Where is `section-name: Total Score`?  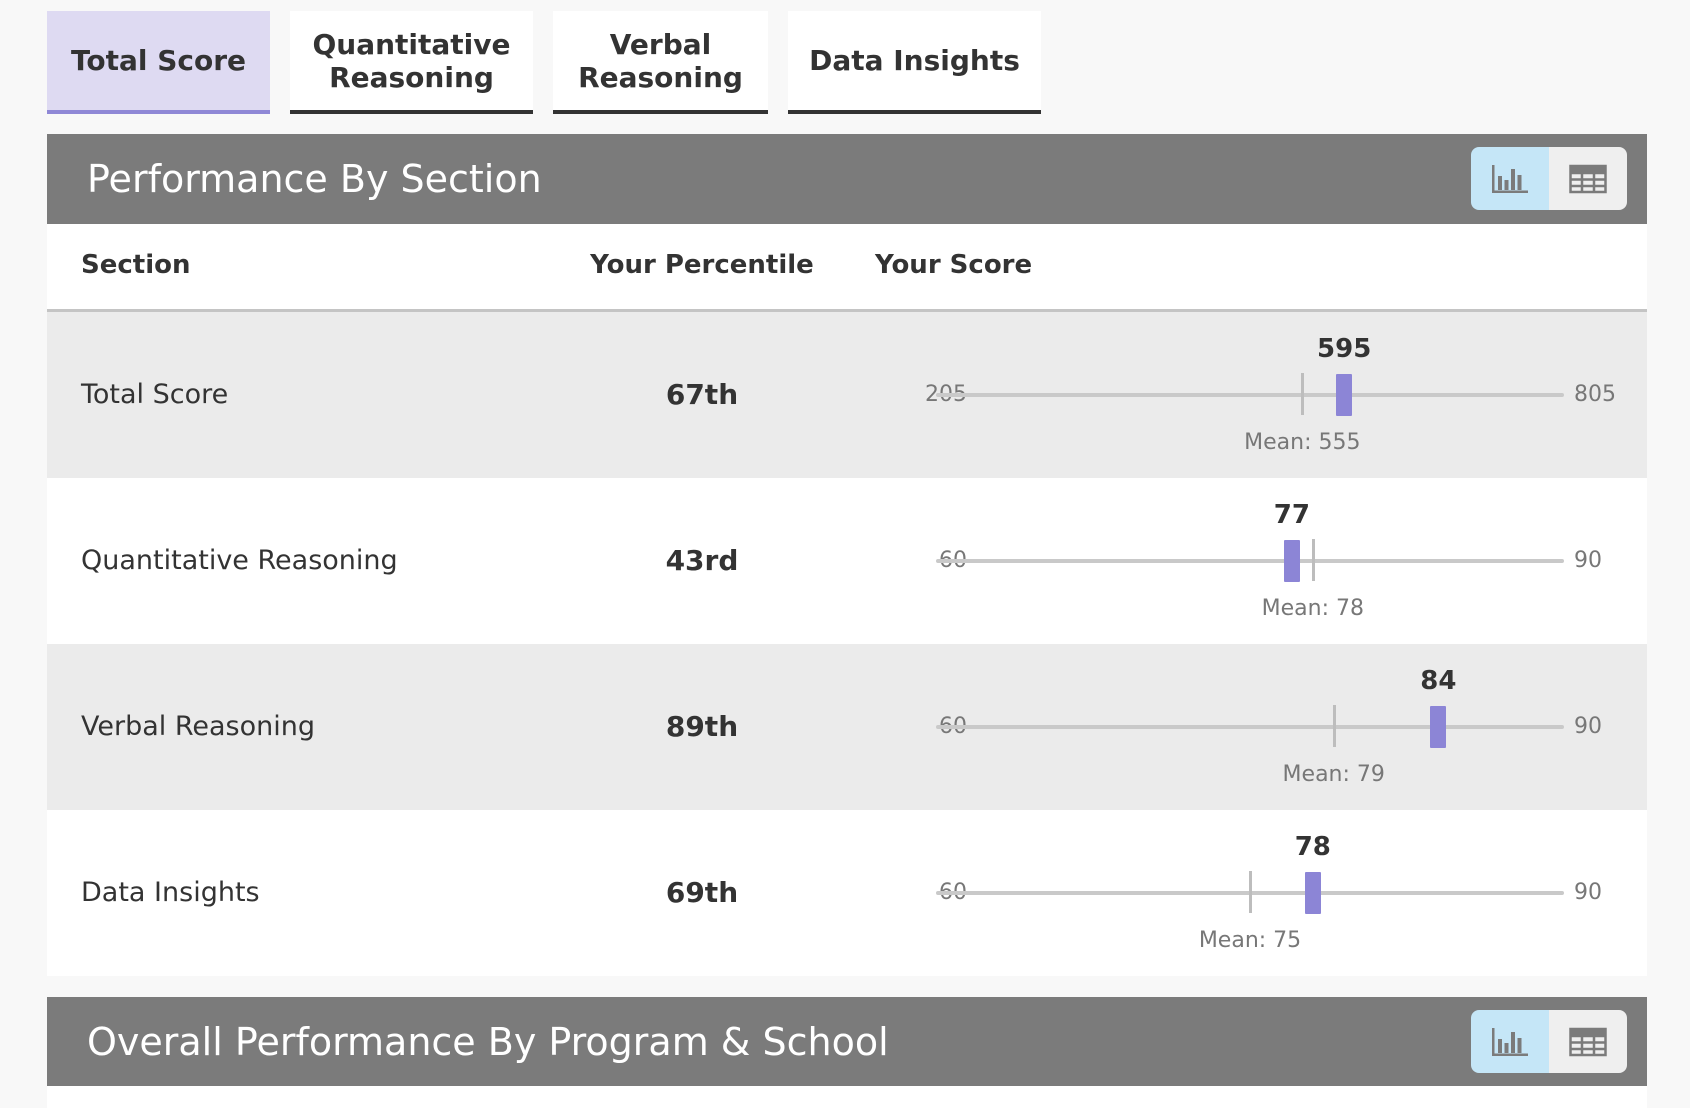 section-name: Total Score is located at coordinates (155, 394).